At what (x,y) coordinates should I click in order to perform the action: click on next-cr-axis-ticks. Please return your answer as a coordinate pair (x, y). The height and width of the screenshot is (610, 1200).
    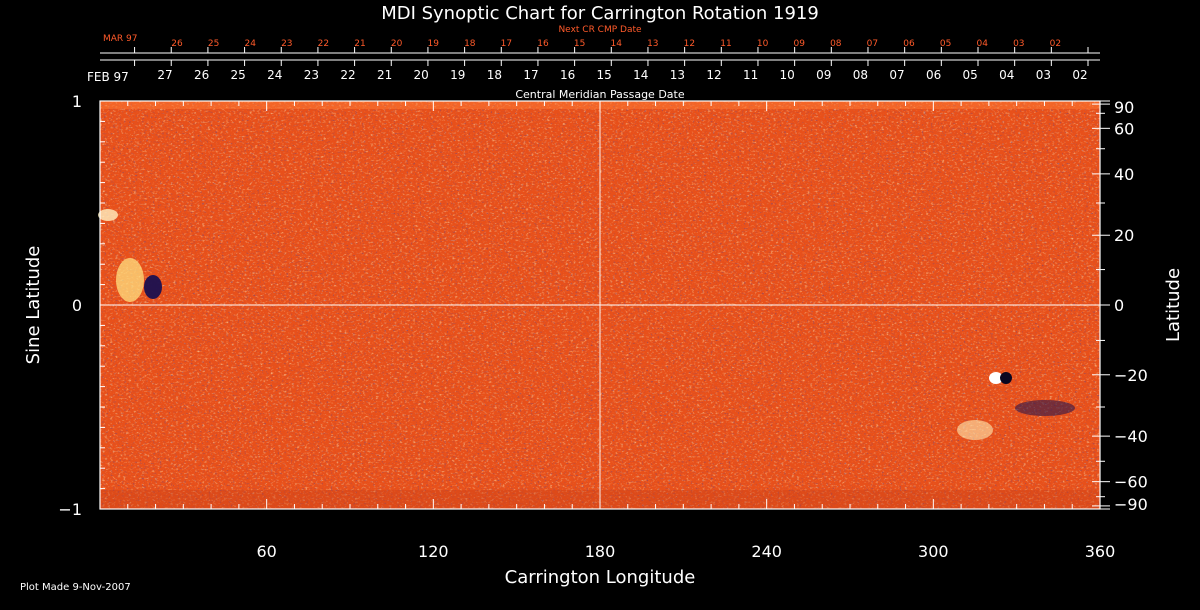
    Looking at the image, I should click on (600, 50).